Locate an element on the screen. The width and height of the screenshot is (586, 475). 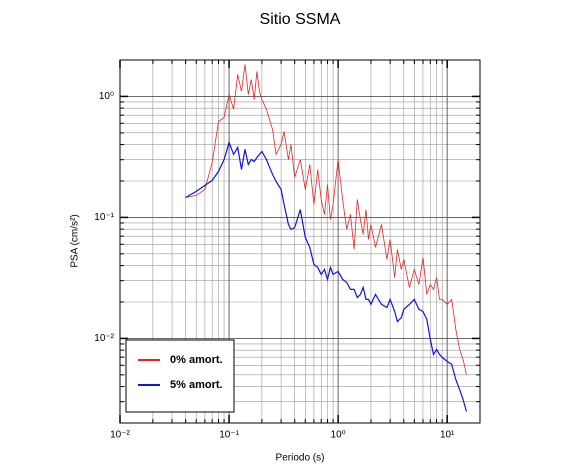
legend-label: 0% amort. is located at coordinates (196, 360).